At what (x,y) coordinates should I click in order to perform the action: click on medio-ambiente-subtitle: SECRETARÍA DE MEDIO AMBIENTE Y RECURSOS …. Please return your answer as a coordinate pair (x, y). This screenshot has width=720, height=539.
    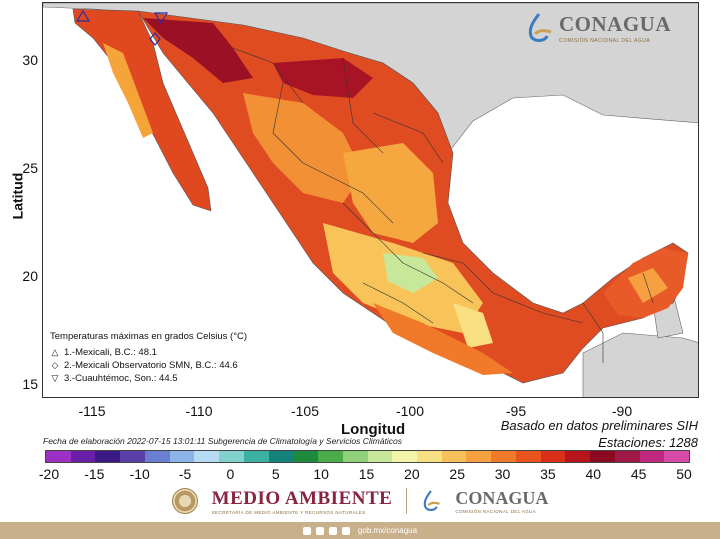
    Looking at the image, I should click on (288, 512).